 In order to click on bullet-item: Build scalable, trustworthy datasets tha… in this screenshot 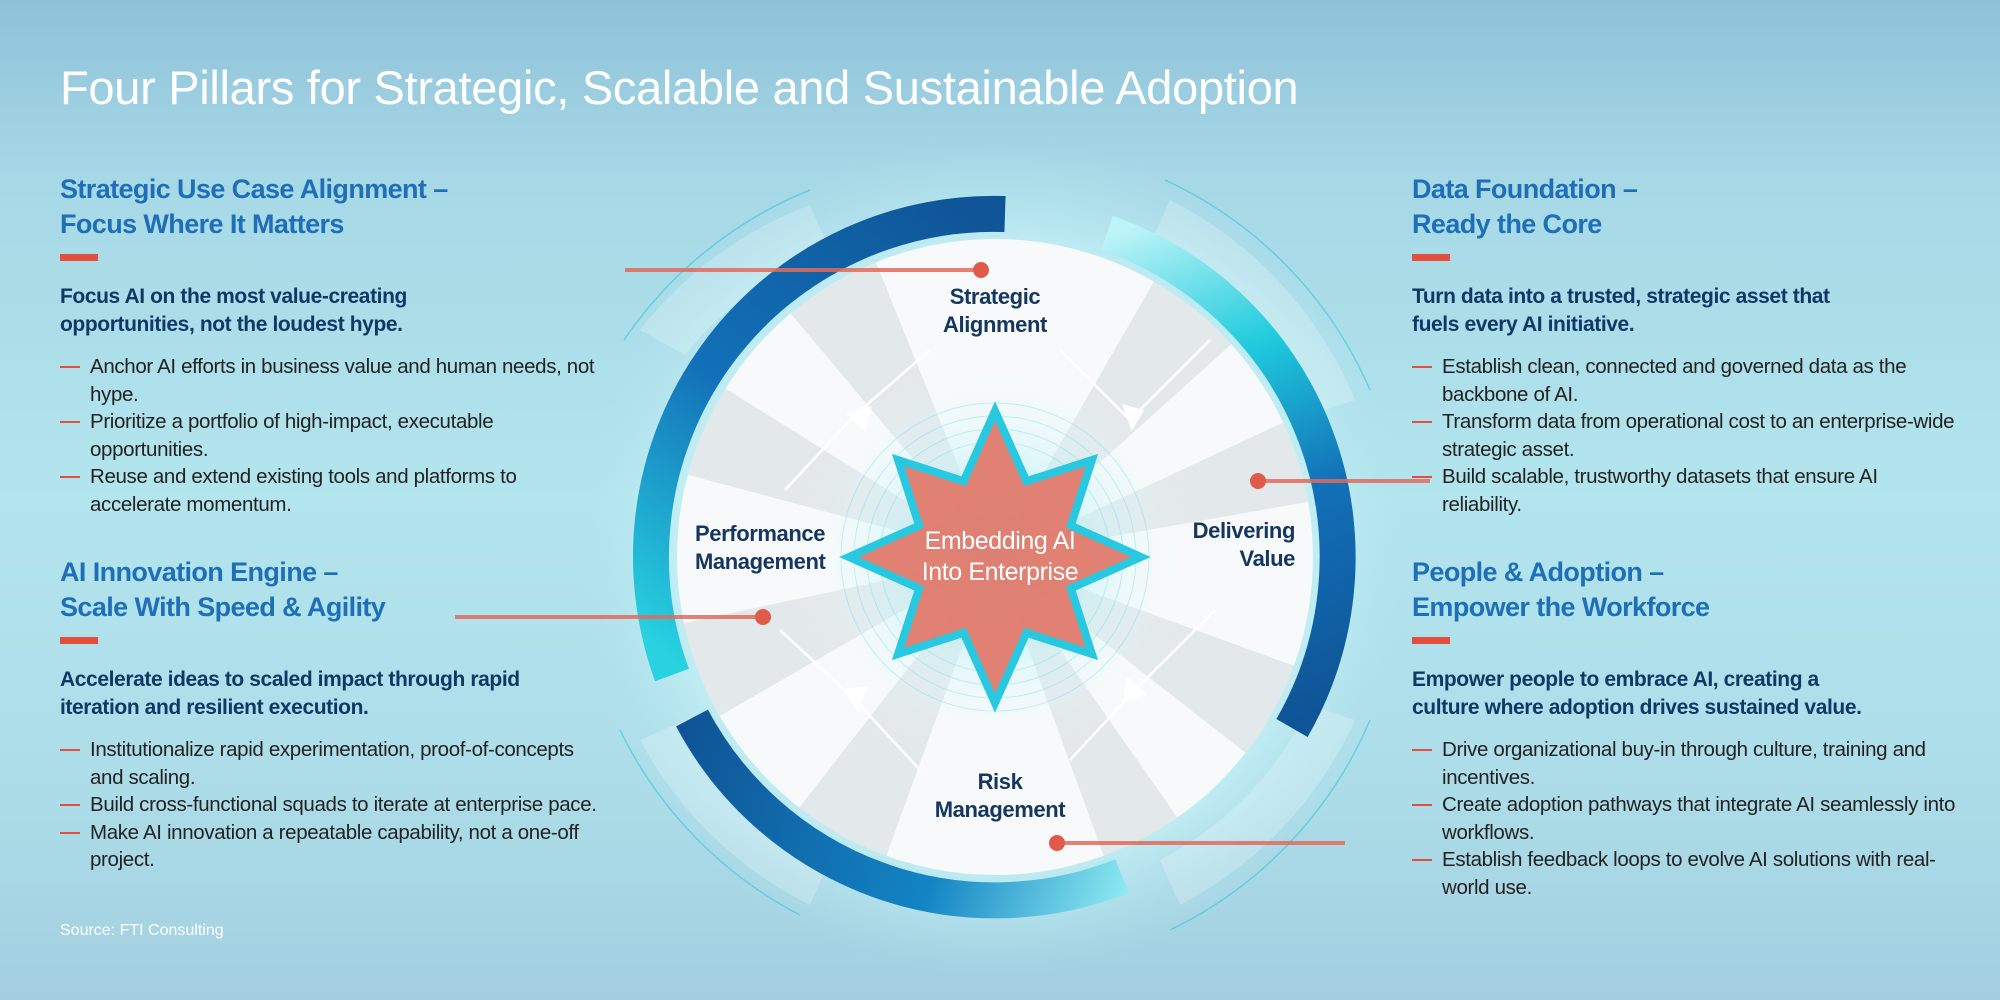, I will do `click(1687, 490)`.